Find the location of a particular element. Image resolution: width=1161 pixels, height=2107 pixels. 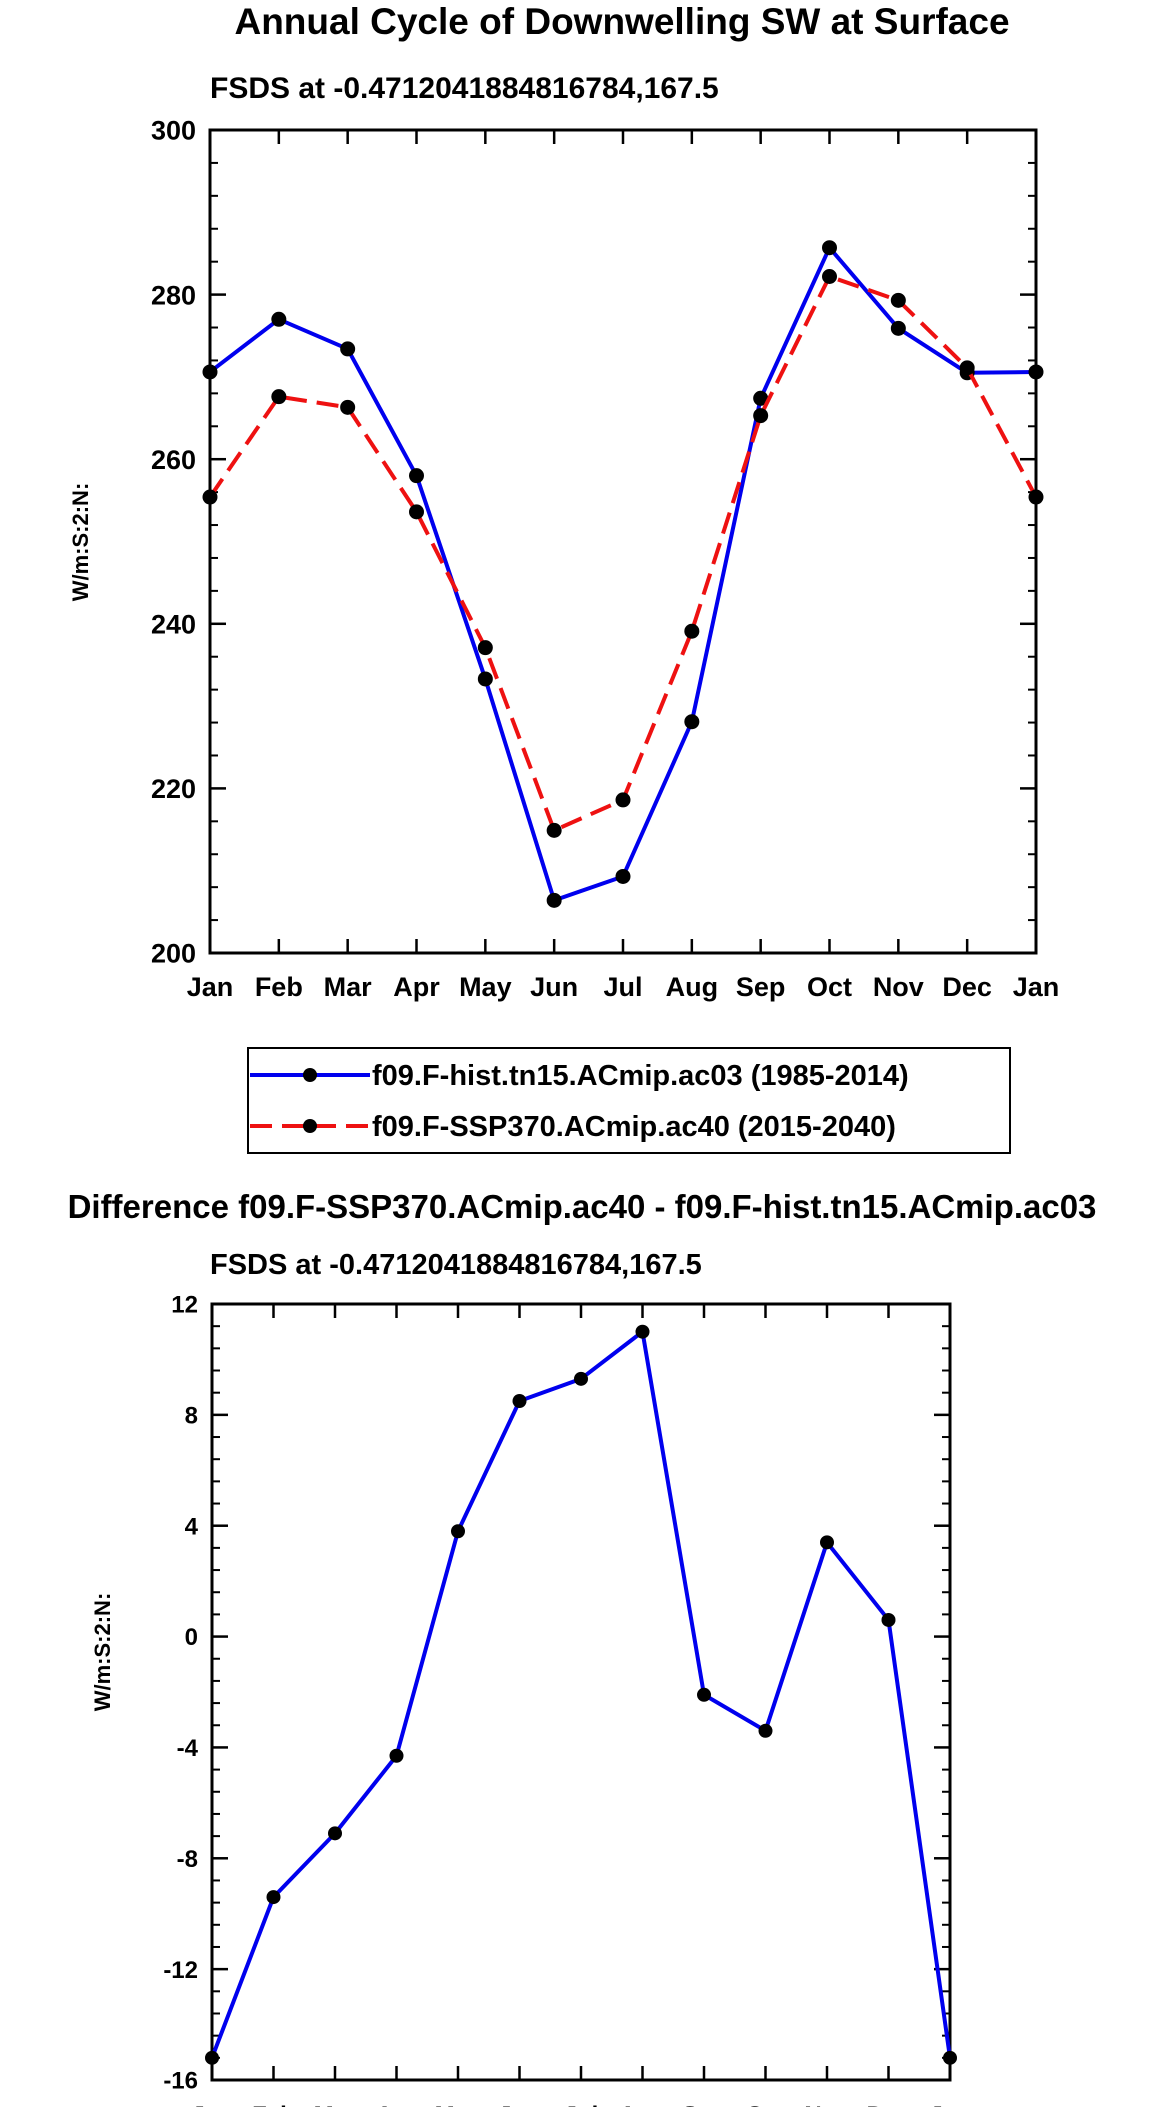

y-tick-label: 280 is located at coordinates (173, 295).